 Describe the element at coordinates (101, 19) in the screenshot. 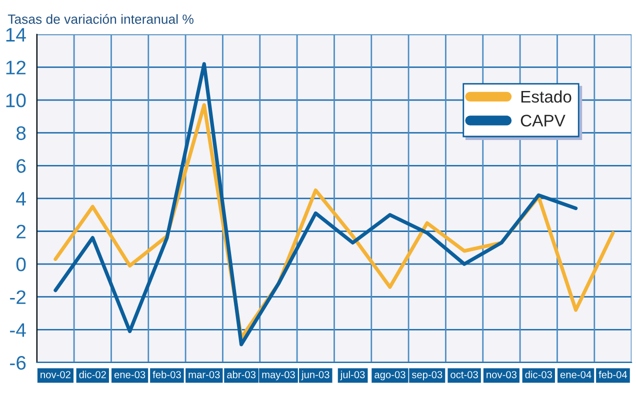

I see `chart-title: Tasas de variación interanual %` at that location.